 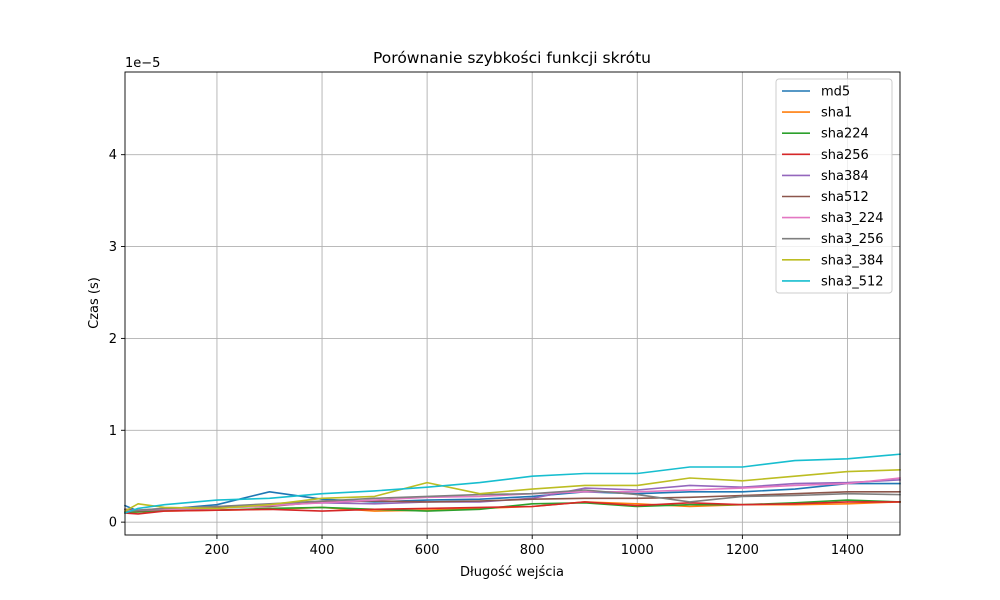 I want to click on series-line-md5, so click(x=512, y=497).